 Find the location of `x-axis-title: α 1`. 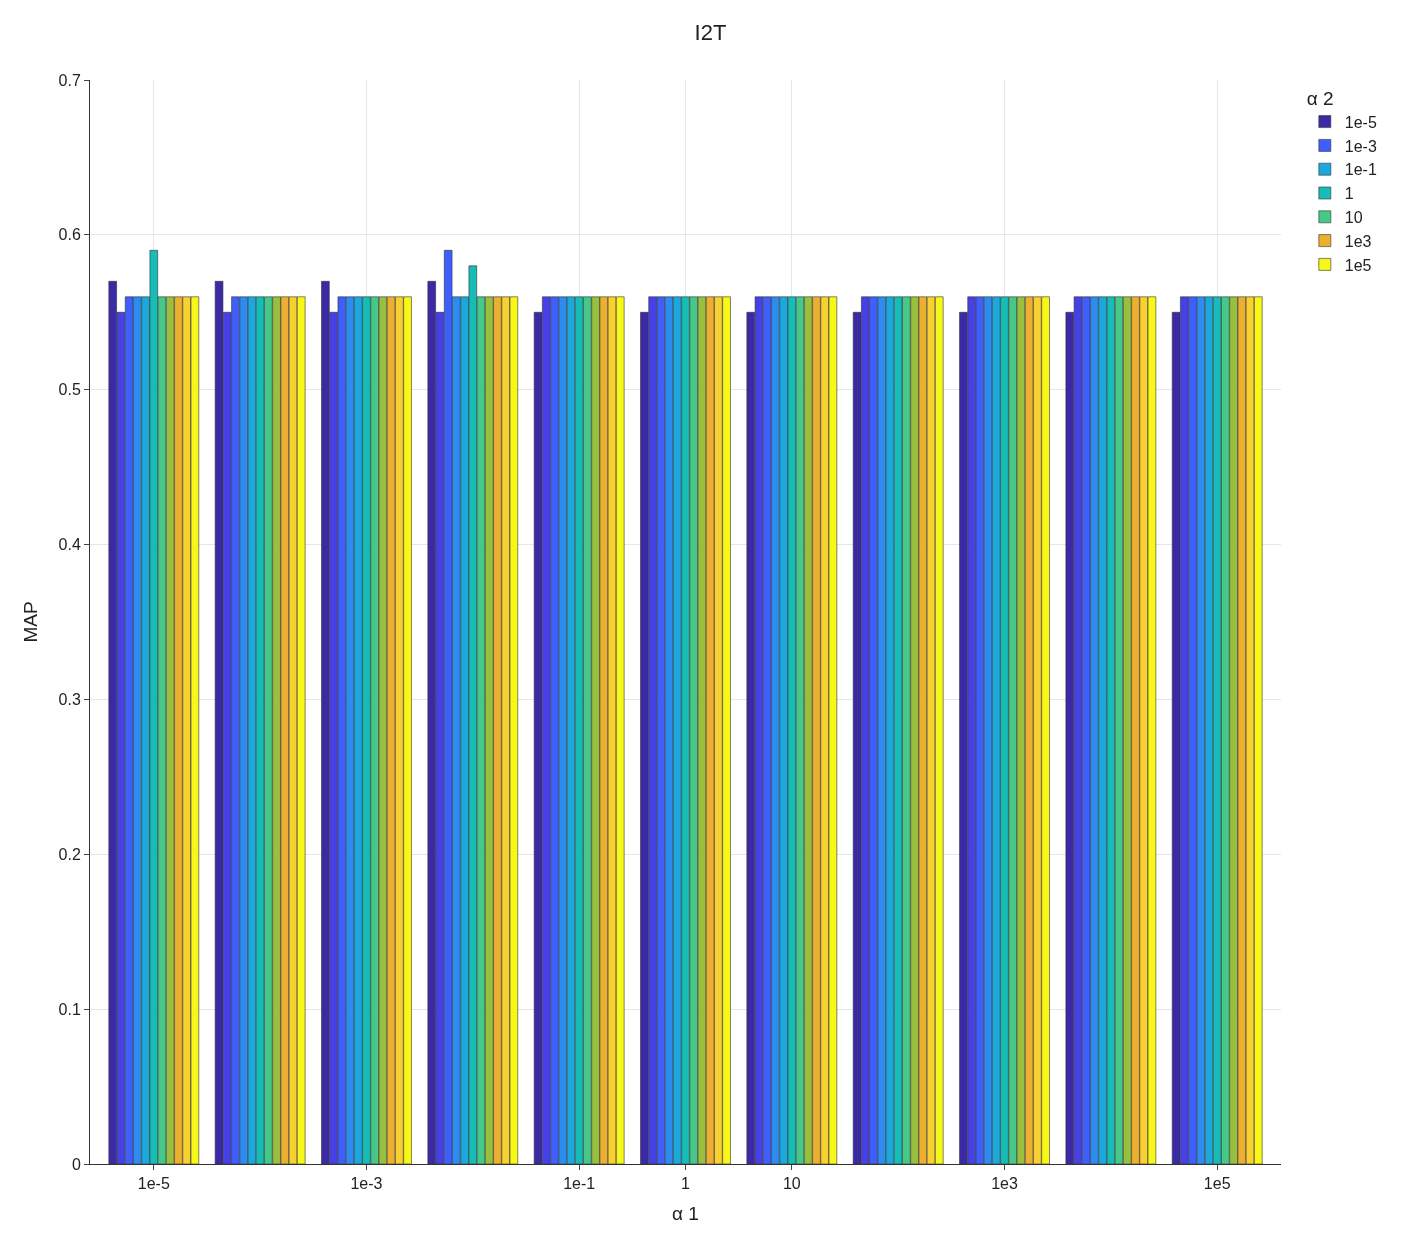

x-axis-title: α 1 is located at coordinates (685, 1213).